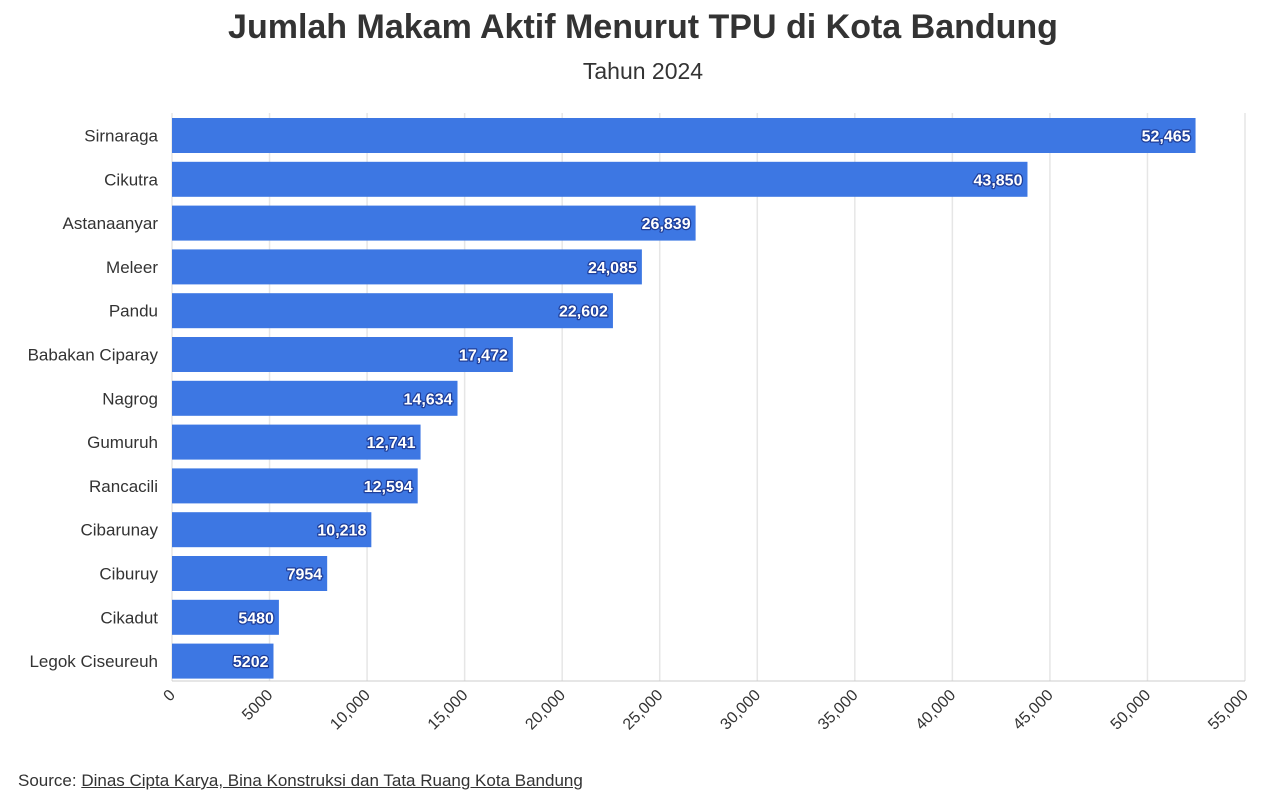 The image size is (1282, 797). Describe the element at coordinates (111, 223) in the screenshot. I see `category-label: Astanaanyar` at that location.